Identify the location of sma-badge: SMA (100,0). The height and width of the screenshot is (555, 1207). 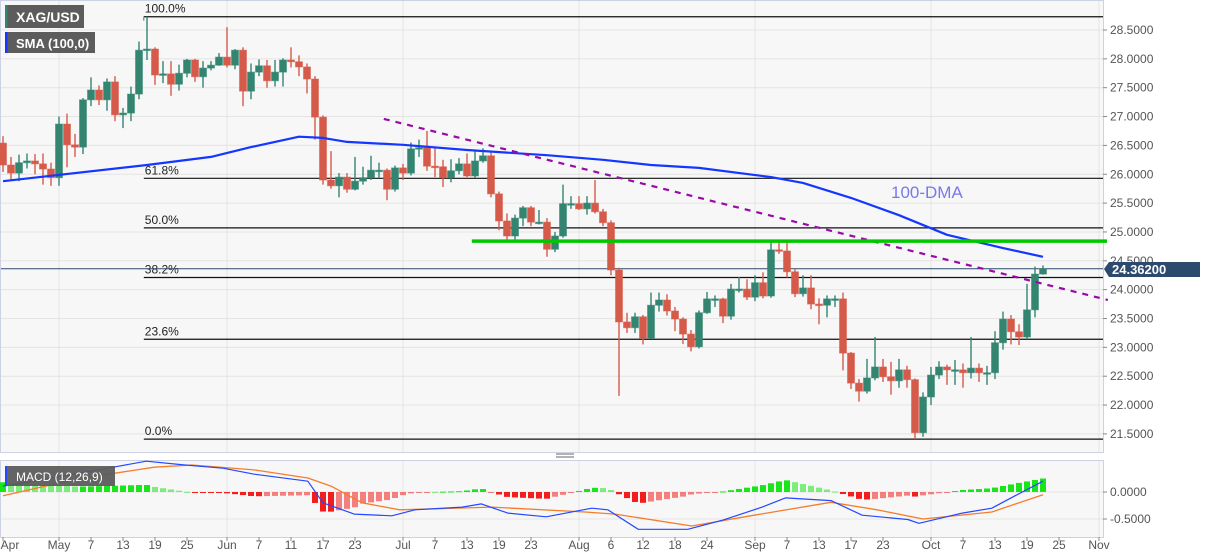
(50, 42).